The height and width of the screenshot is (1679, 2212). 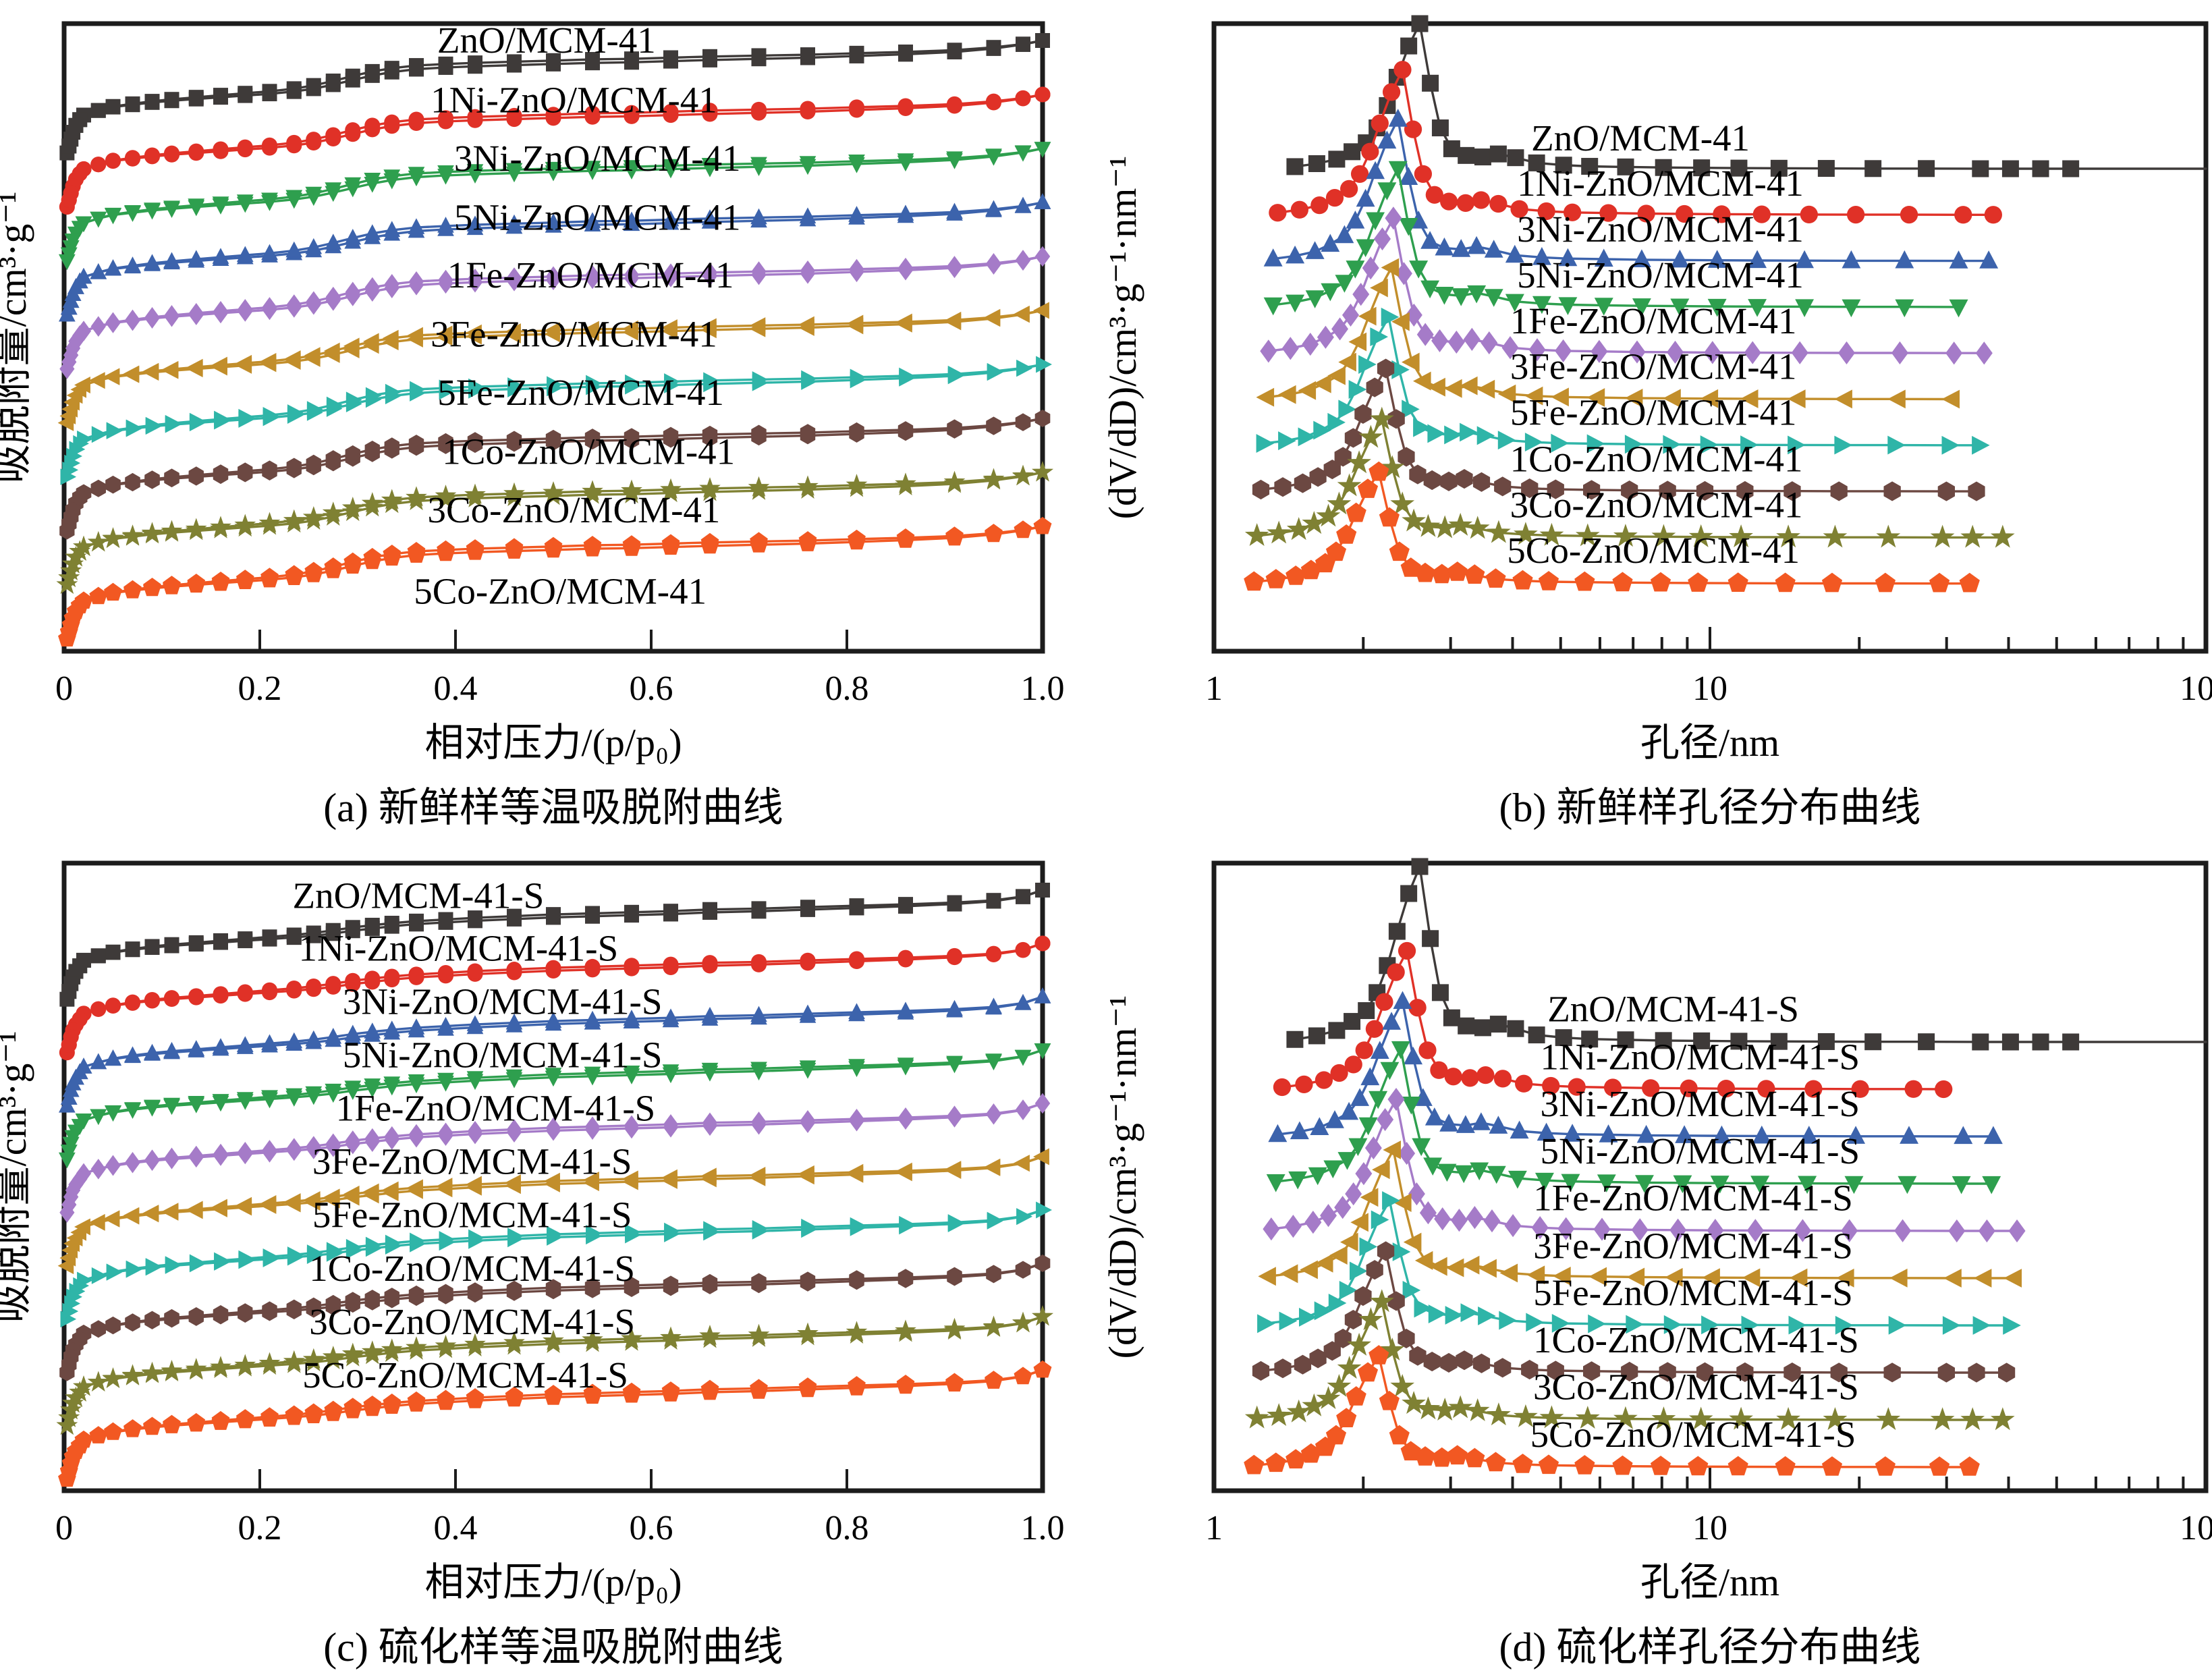 What do you see at coordinates (1693, 1198) in the screenshot?
I see `series-label: 1Fe-ZnO/MCM-41-S` at bounding box center [1693, 1198].